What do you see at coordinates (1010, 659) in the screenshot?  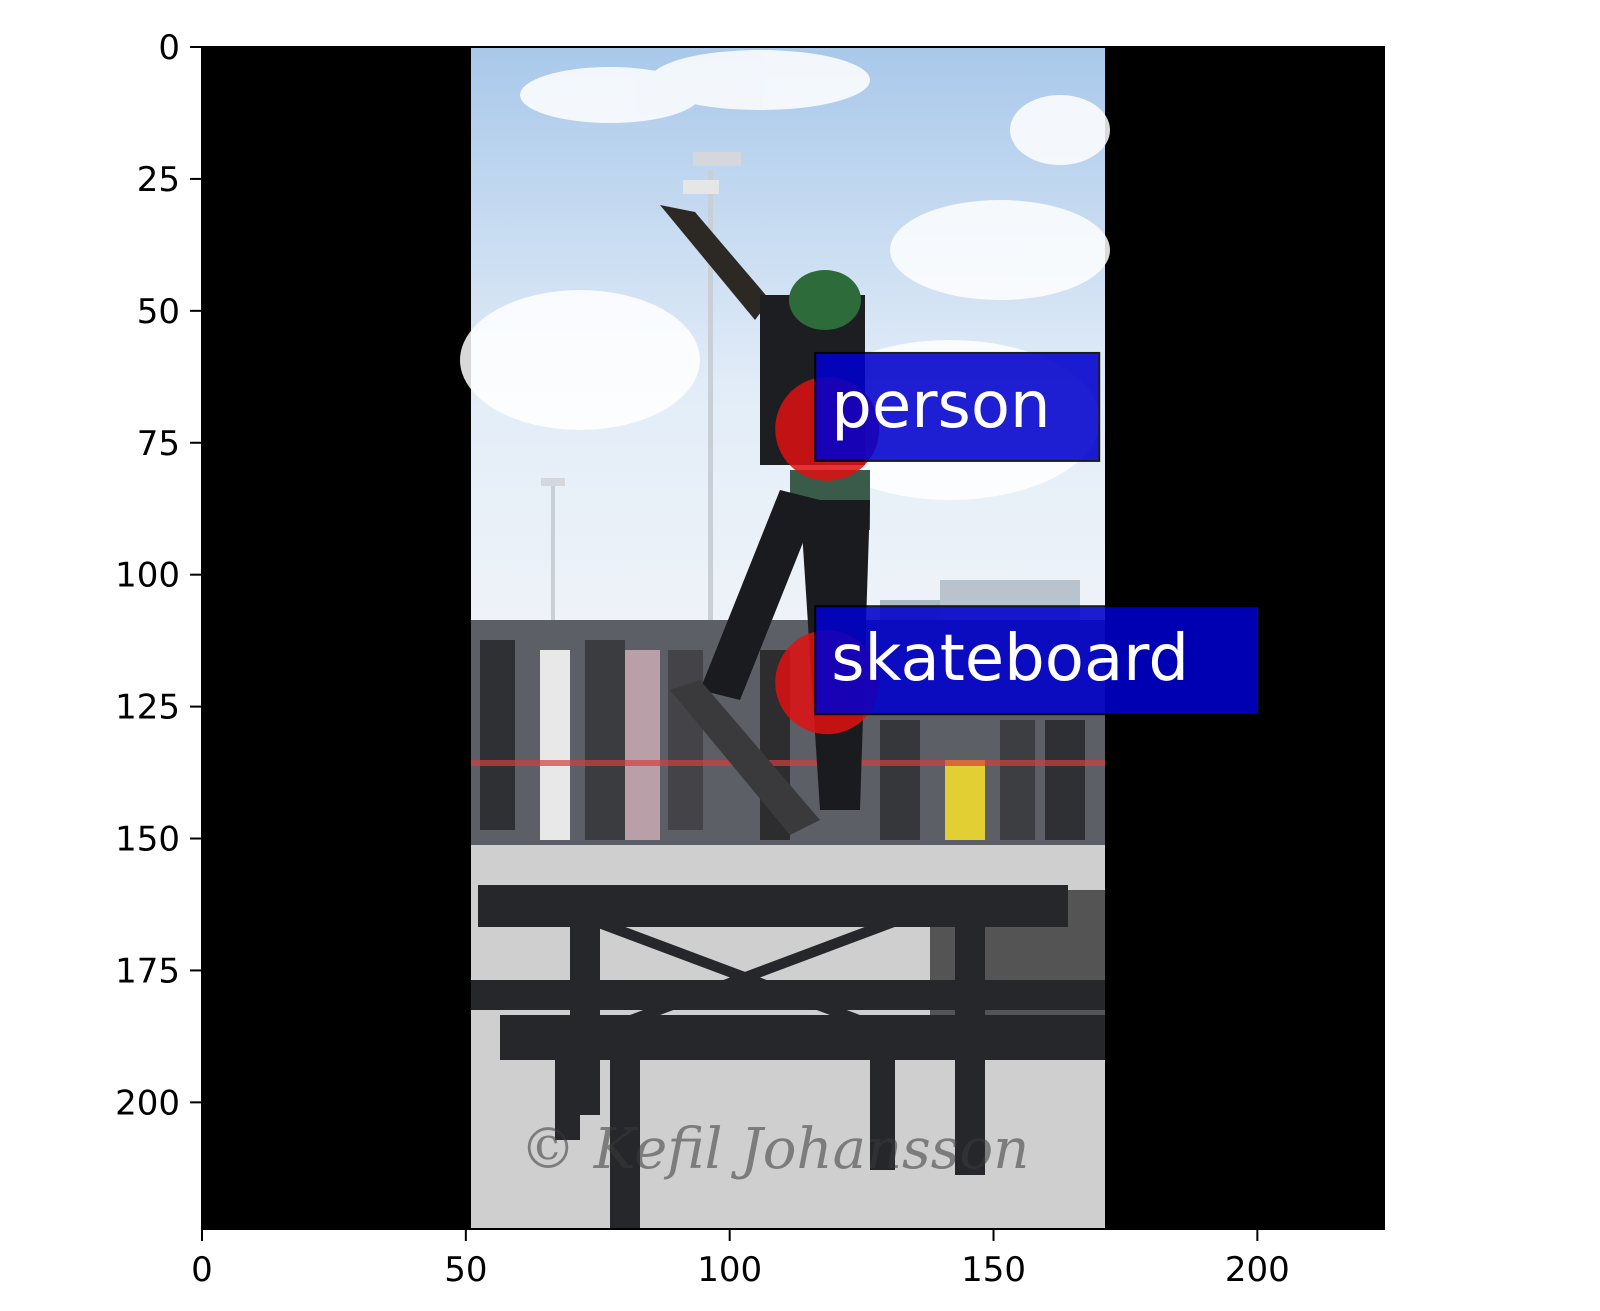 I see `label-text-skateboard: skateboard` at bounding box center [1010, 659].